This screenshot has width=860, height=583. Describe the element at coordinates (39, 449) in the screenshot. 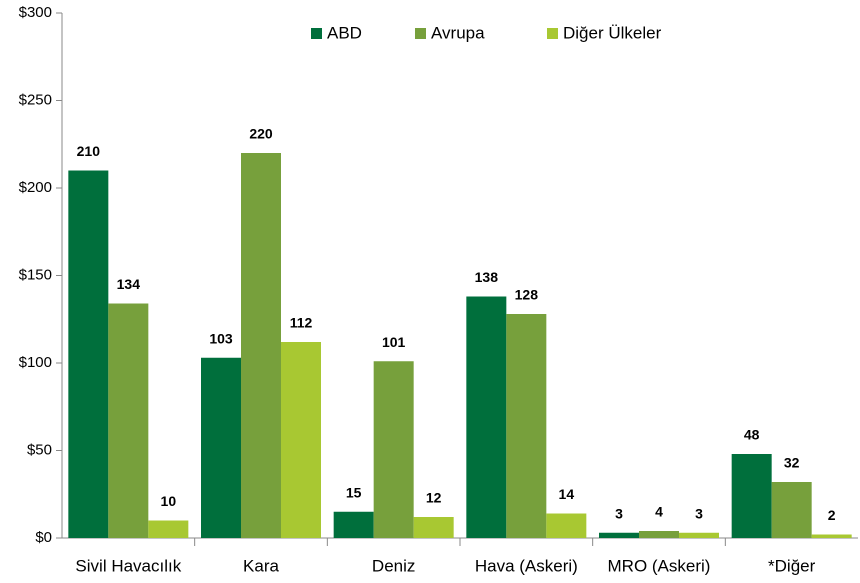

I see `y-tick-label: $50` at that location.